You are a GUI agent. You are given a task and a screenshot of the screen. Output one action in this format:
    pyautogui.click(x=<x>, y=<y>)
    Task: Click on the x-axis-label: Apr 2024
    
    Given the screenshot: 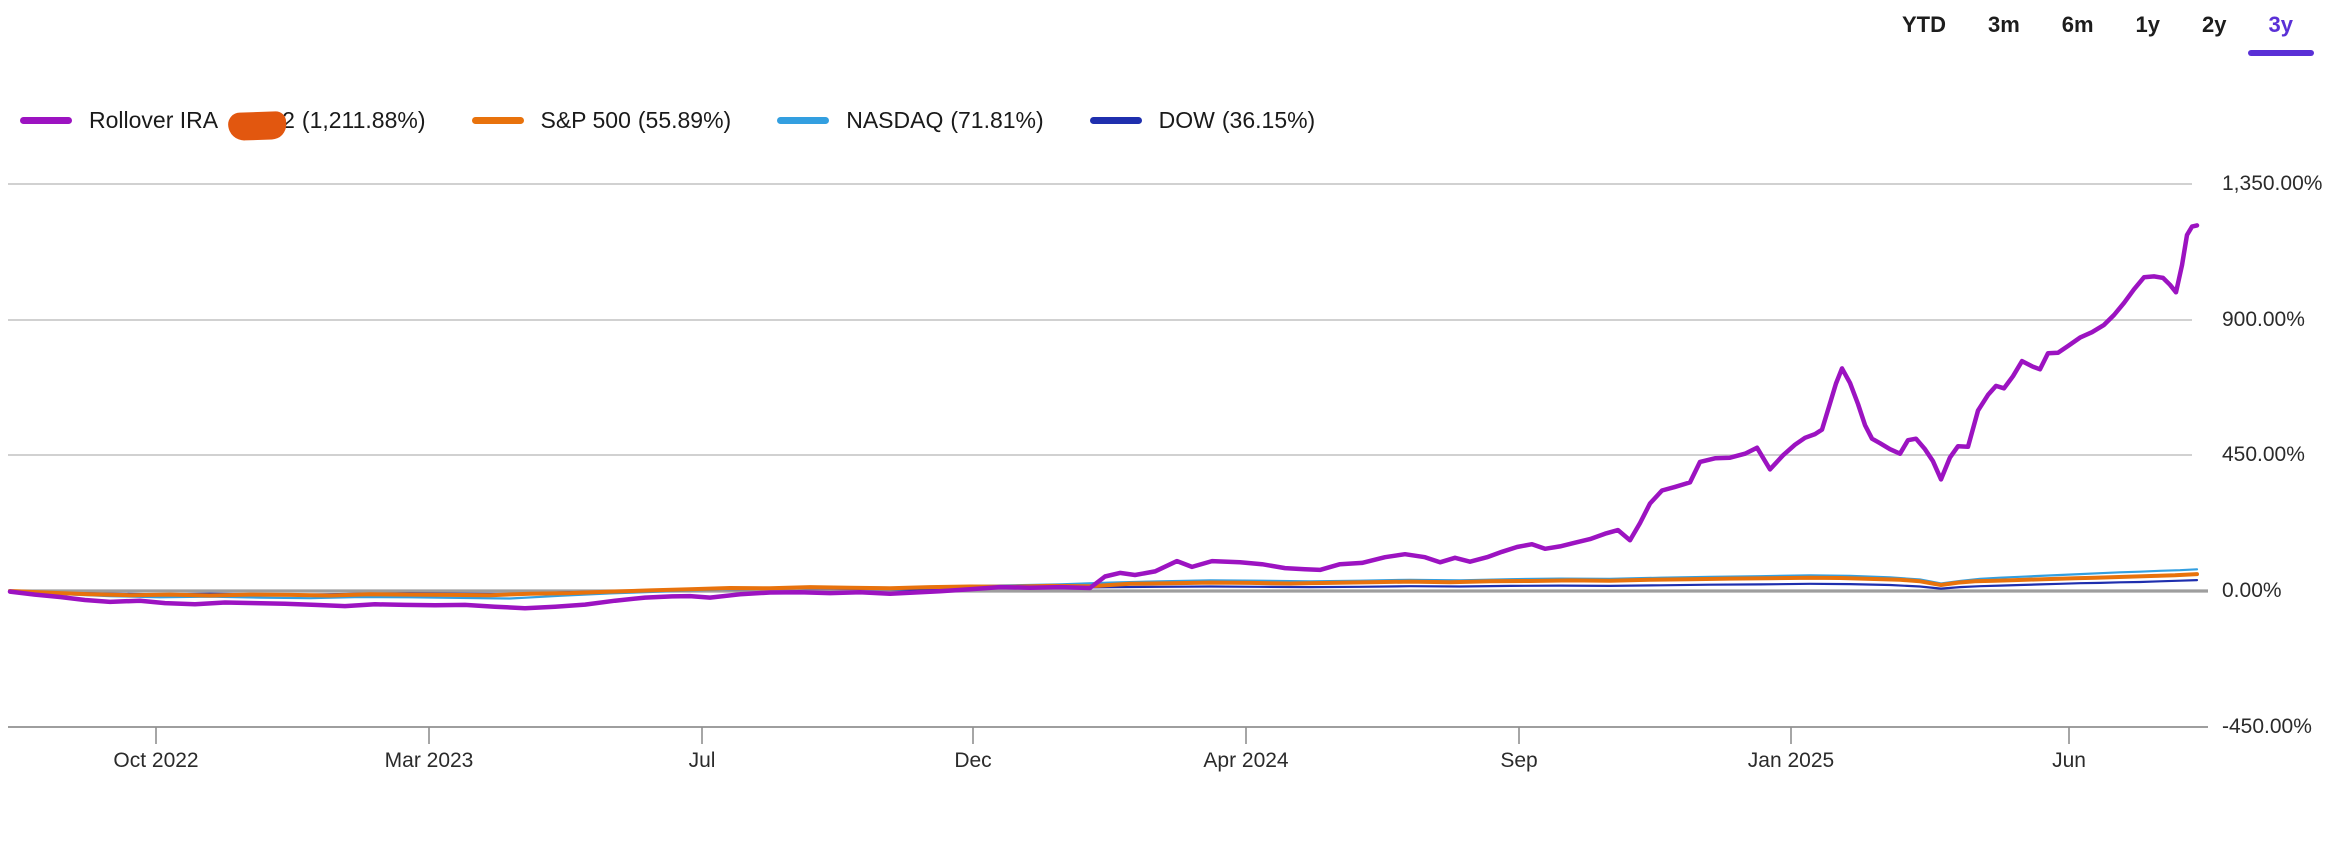 What is the action you would take?
    pyautogui.click(x=1246, y=760)
    